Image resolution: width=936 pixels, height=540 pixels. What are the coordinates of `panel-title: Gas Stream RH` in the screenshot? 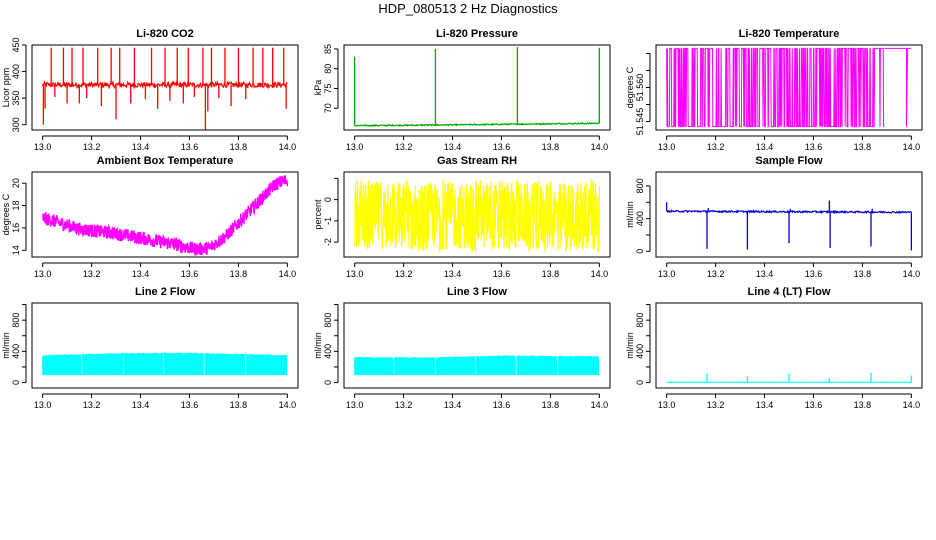 It's located at (477, 161).